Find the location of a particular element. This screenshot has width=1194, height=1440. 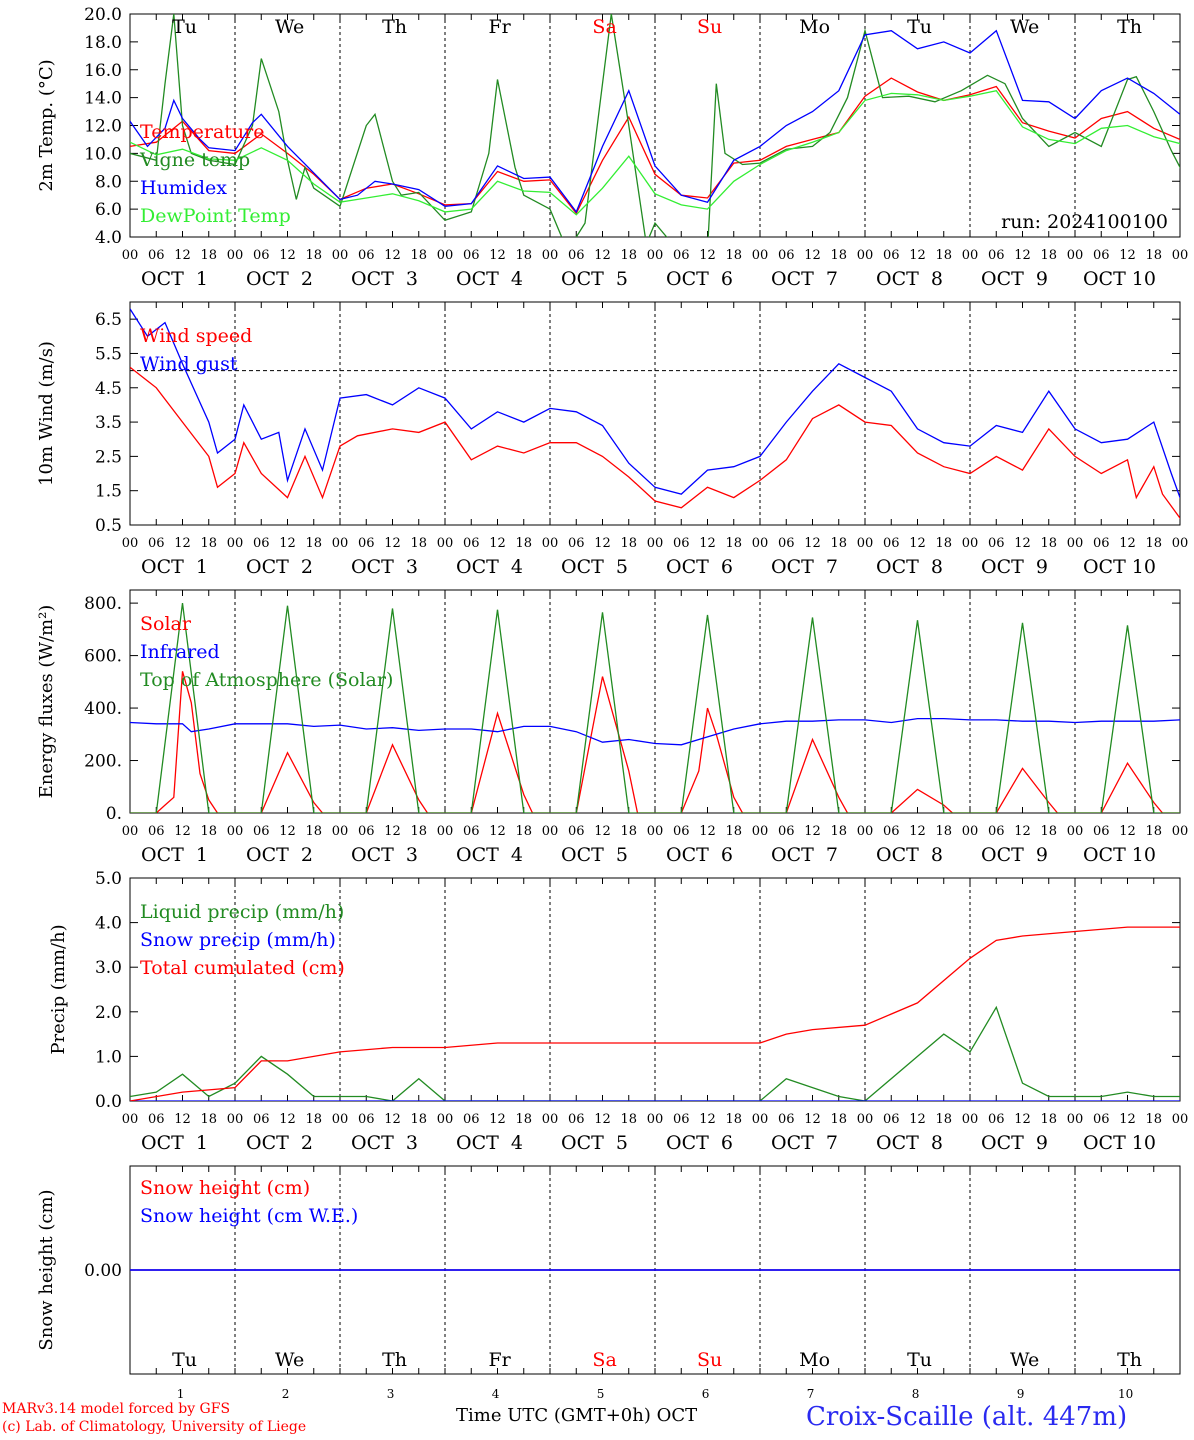

series-line-vigne-temp is located at coordinates (655, 125).